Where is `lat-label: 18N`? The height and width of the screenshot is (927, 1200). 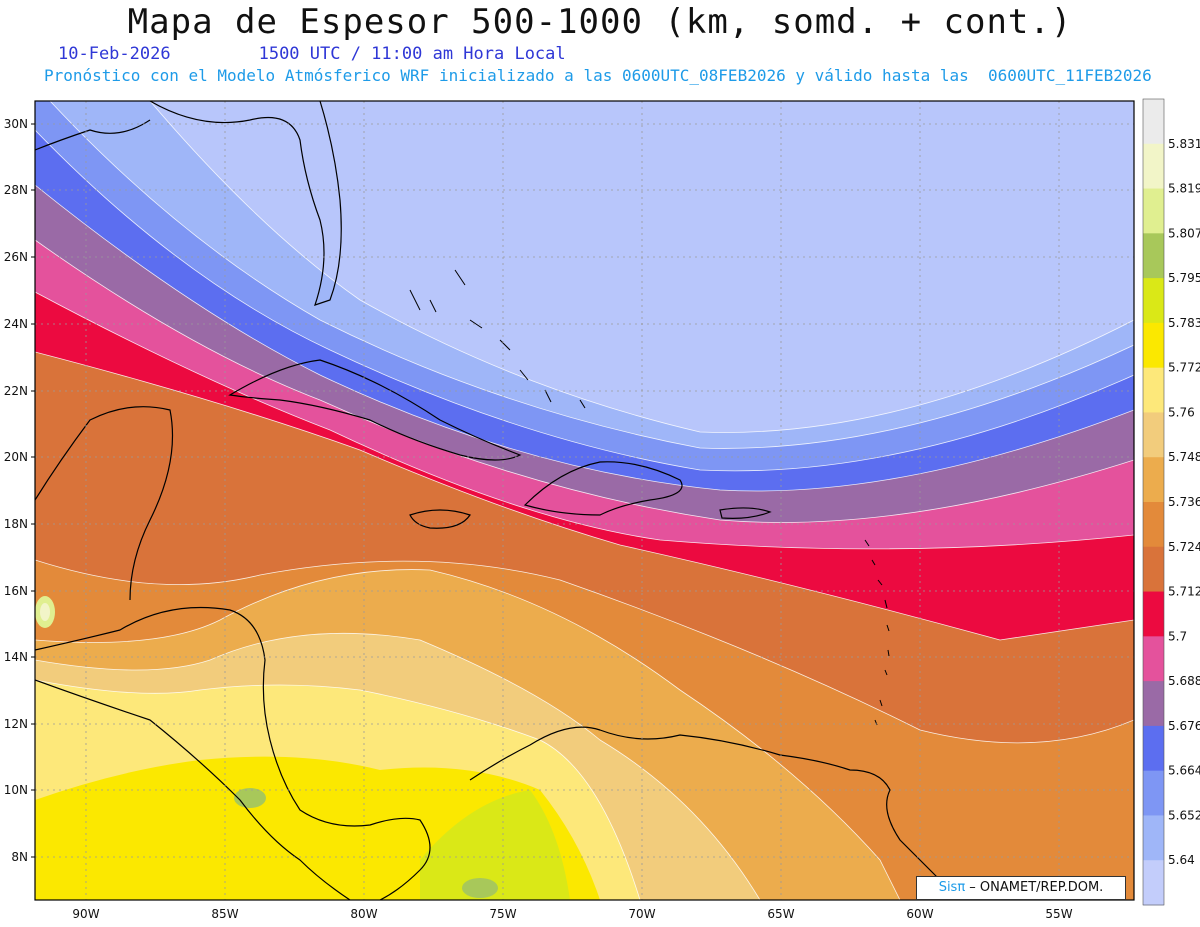
lat-label: 18N is located at coordinates (16, 524).